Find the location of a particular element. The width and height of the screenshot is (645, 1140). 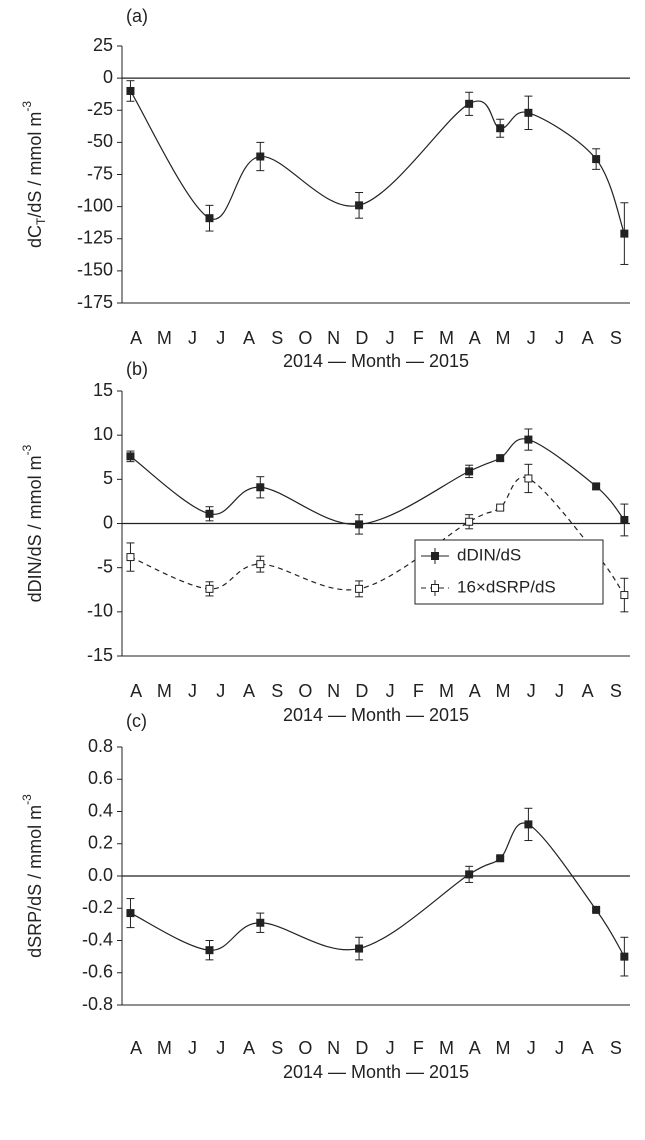

y-tick-label: -0.6 is located at coordinates (97, 972).